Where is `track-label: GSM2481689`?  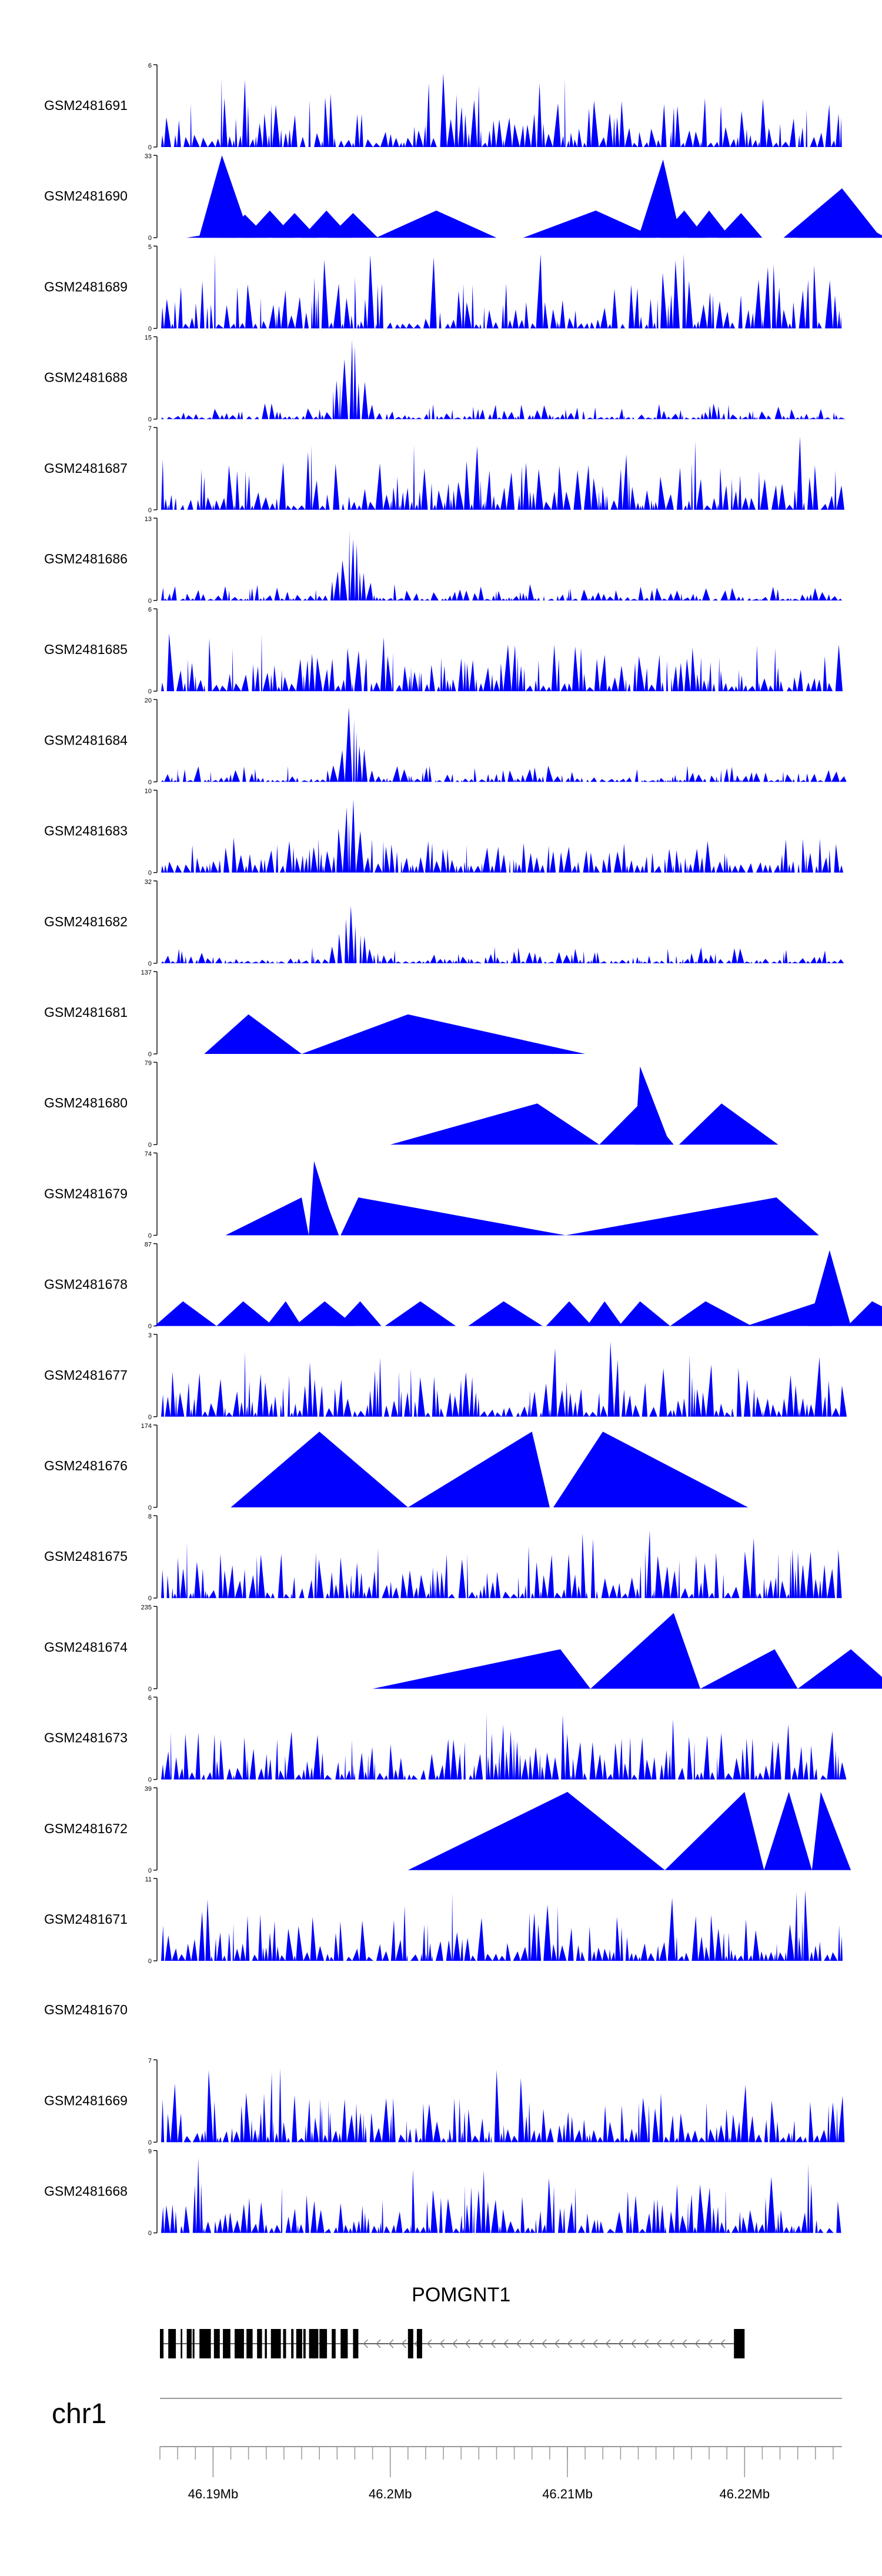 track-label: GSM2481689 is located at coordinates (86, 286).